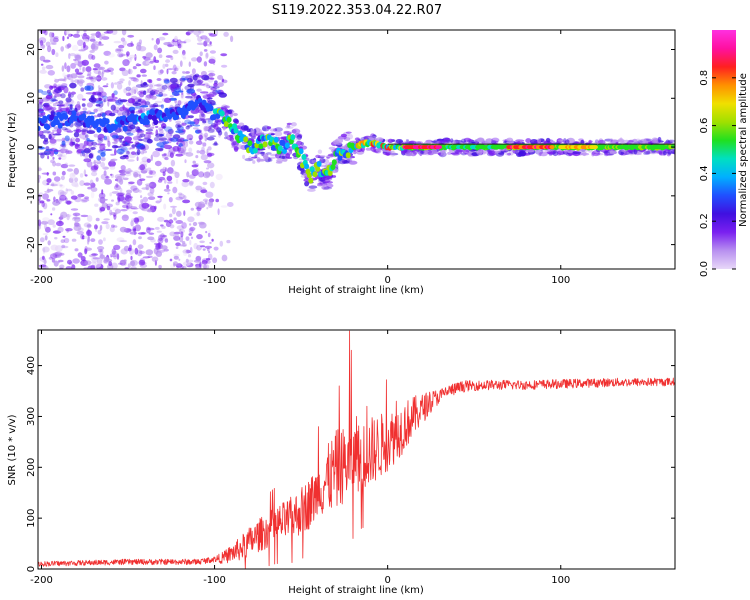 The width and height of the screenshot is (750, 600). Describe the element at coordinates (31, 49) in the screenshot. I see `spectrogram-y-tick-label: 20` at that location.